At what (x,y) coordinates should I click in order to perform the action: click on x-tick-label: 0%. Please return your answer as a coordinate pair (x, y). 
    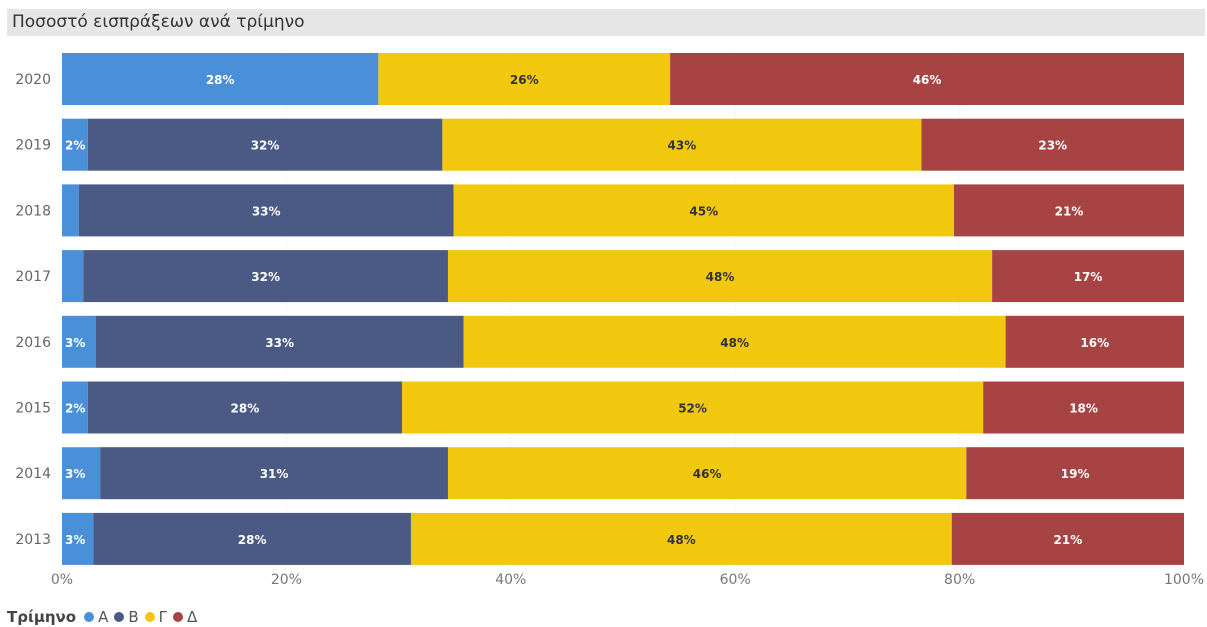
    Looking at the image, I should click on (62, 580).